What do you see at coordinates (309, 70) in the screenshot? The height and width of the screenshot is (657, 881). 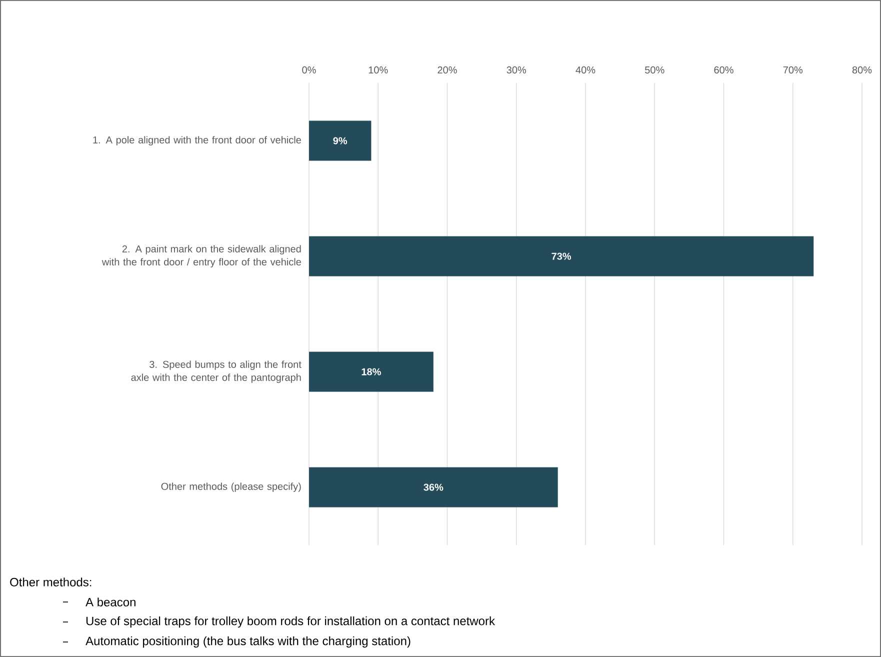 I see `x-tick-label: 0%` at bounding box center [309, 70].